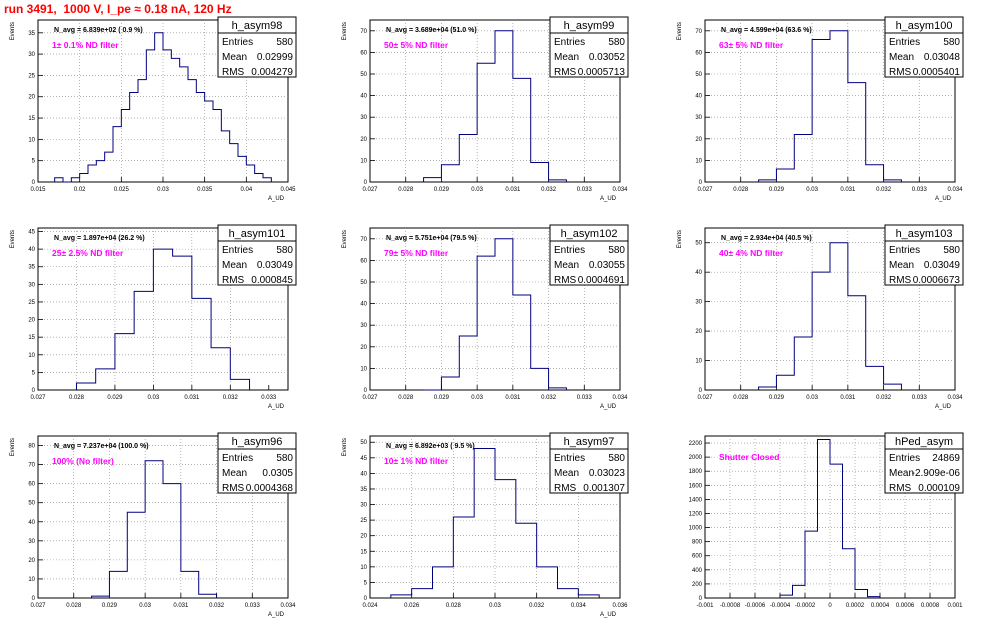 The image size is (996, 622). I want to click on stats-title: h_asym100, so click(924, 26).